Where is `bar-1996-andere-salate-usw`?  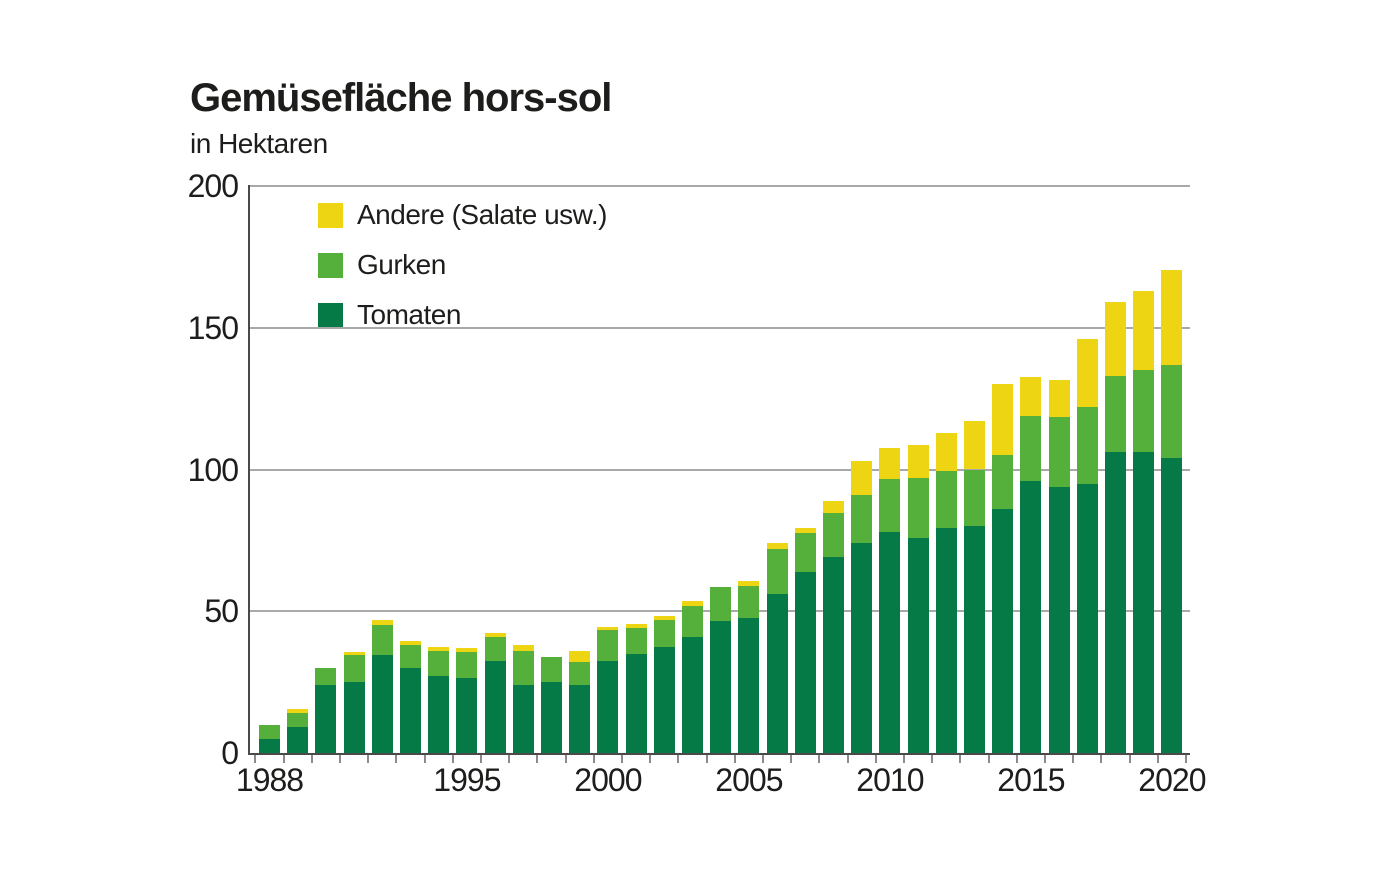
bar-1996-andere-salate-usw is located at coordinates (495, 634).